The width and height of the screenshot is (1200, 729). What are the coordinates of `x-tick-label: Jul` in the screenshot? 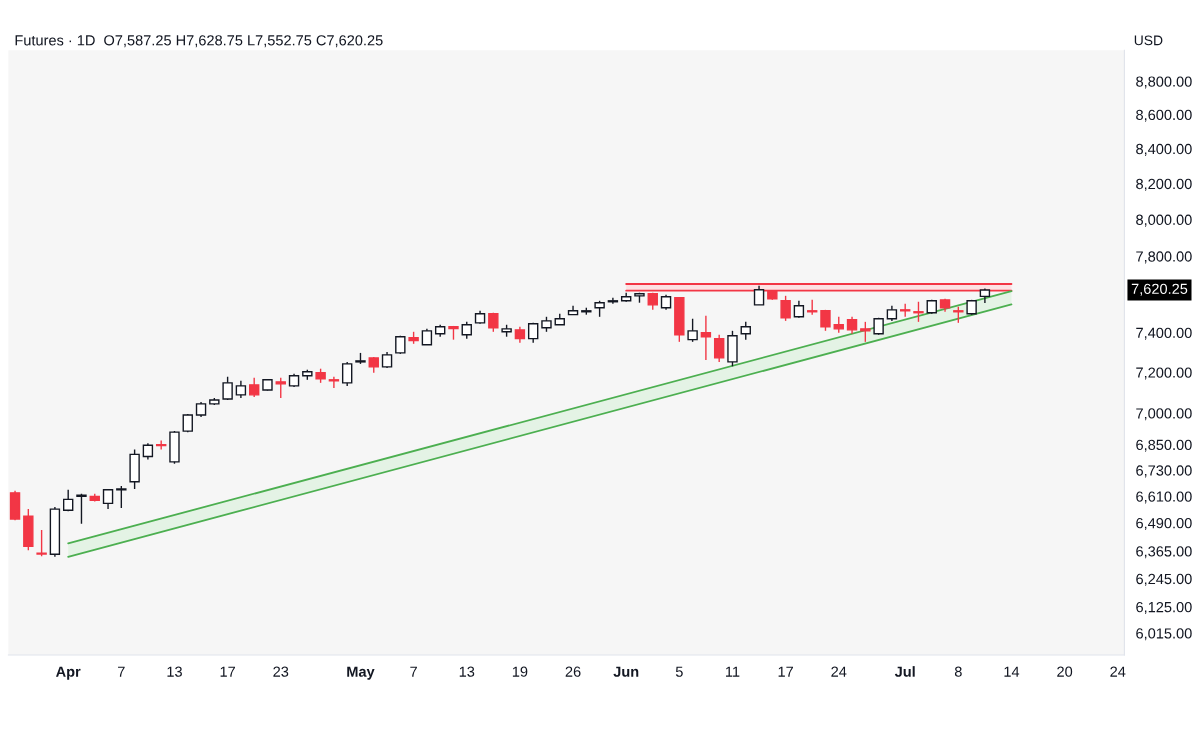 It's located at (904, 671).